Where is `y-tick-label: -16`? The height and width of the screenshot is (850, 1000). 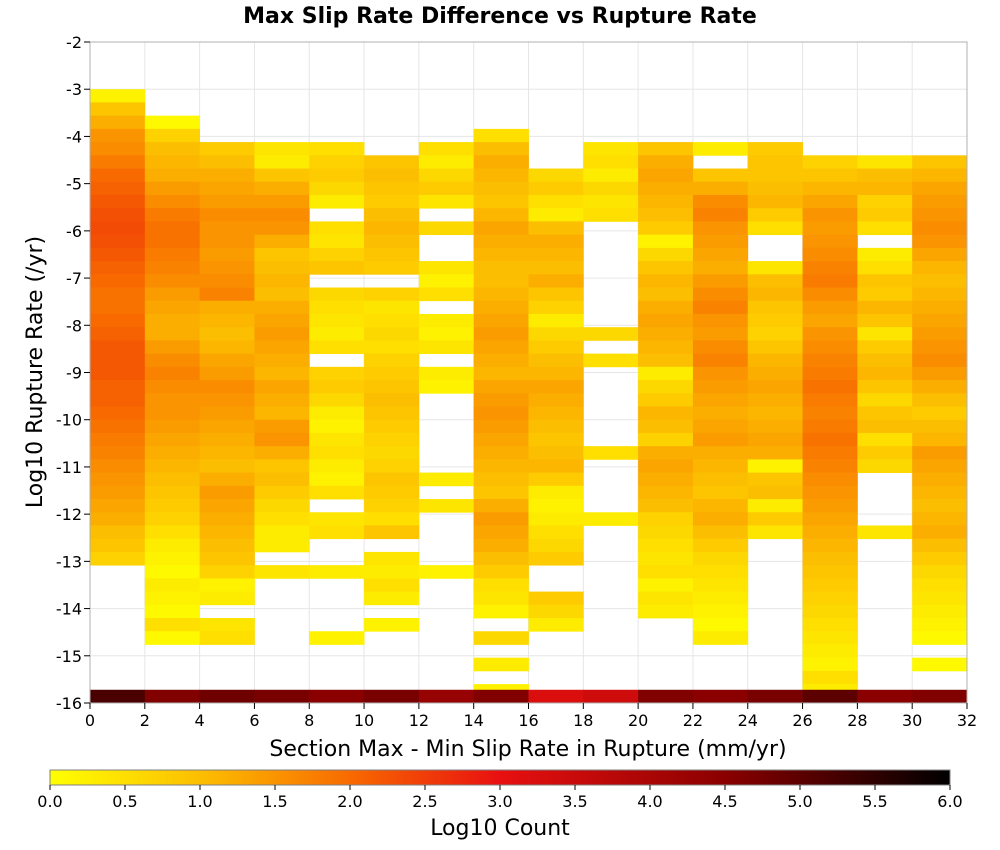
y-tick-label: -16 is located at coordinates (69, 703).